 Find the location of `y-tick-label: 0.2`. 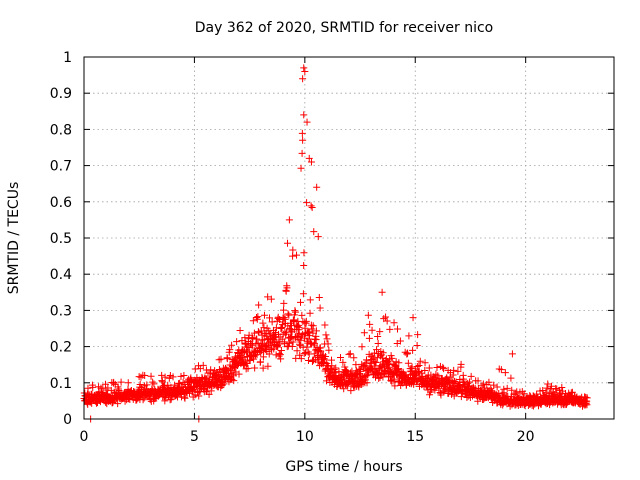

y-tick-label: 0.2 is located at coordinates (61, 348).